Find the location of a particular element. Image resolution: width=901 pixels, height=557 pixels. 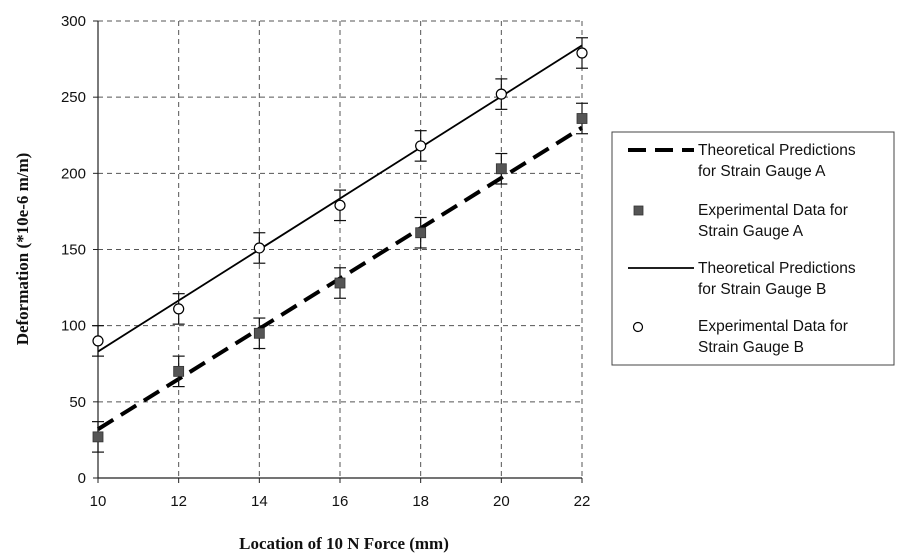

x-tick-label: 22 is located at coordinates (582, 501).